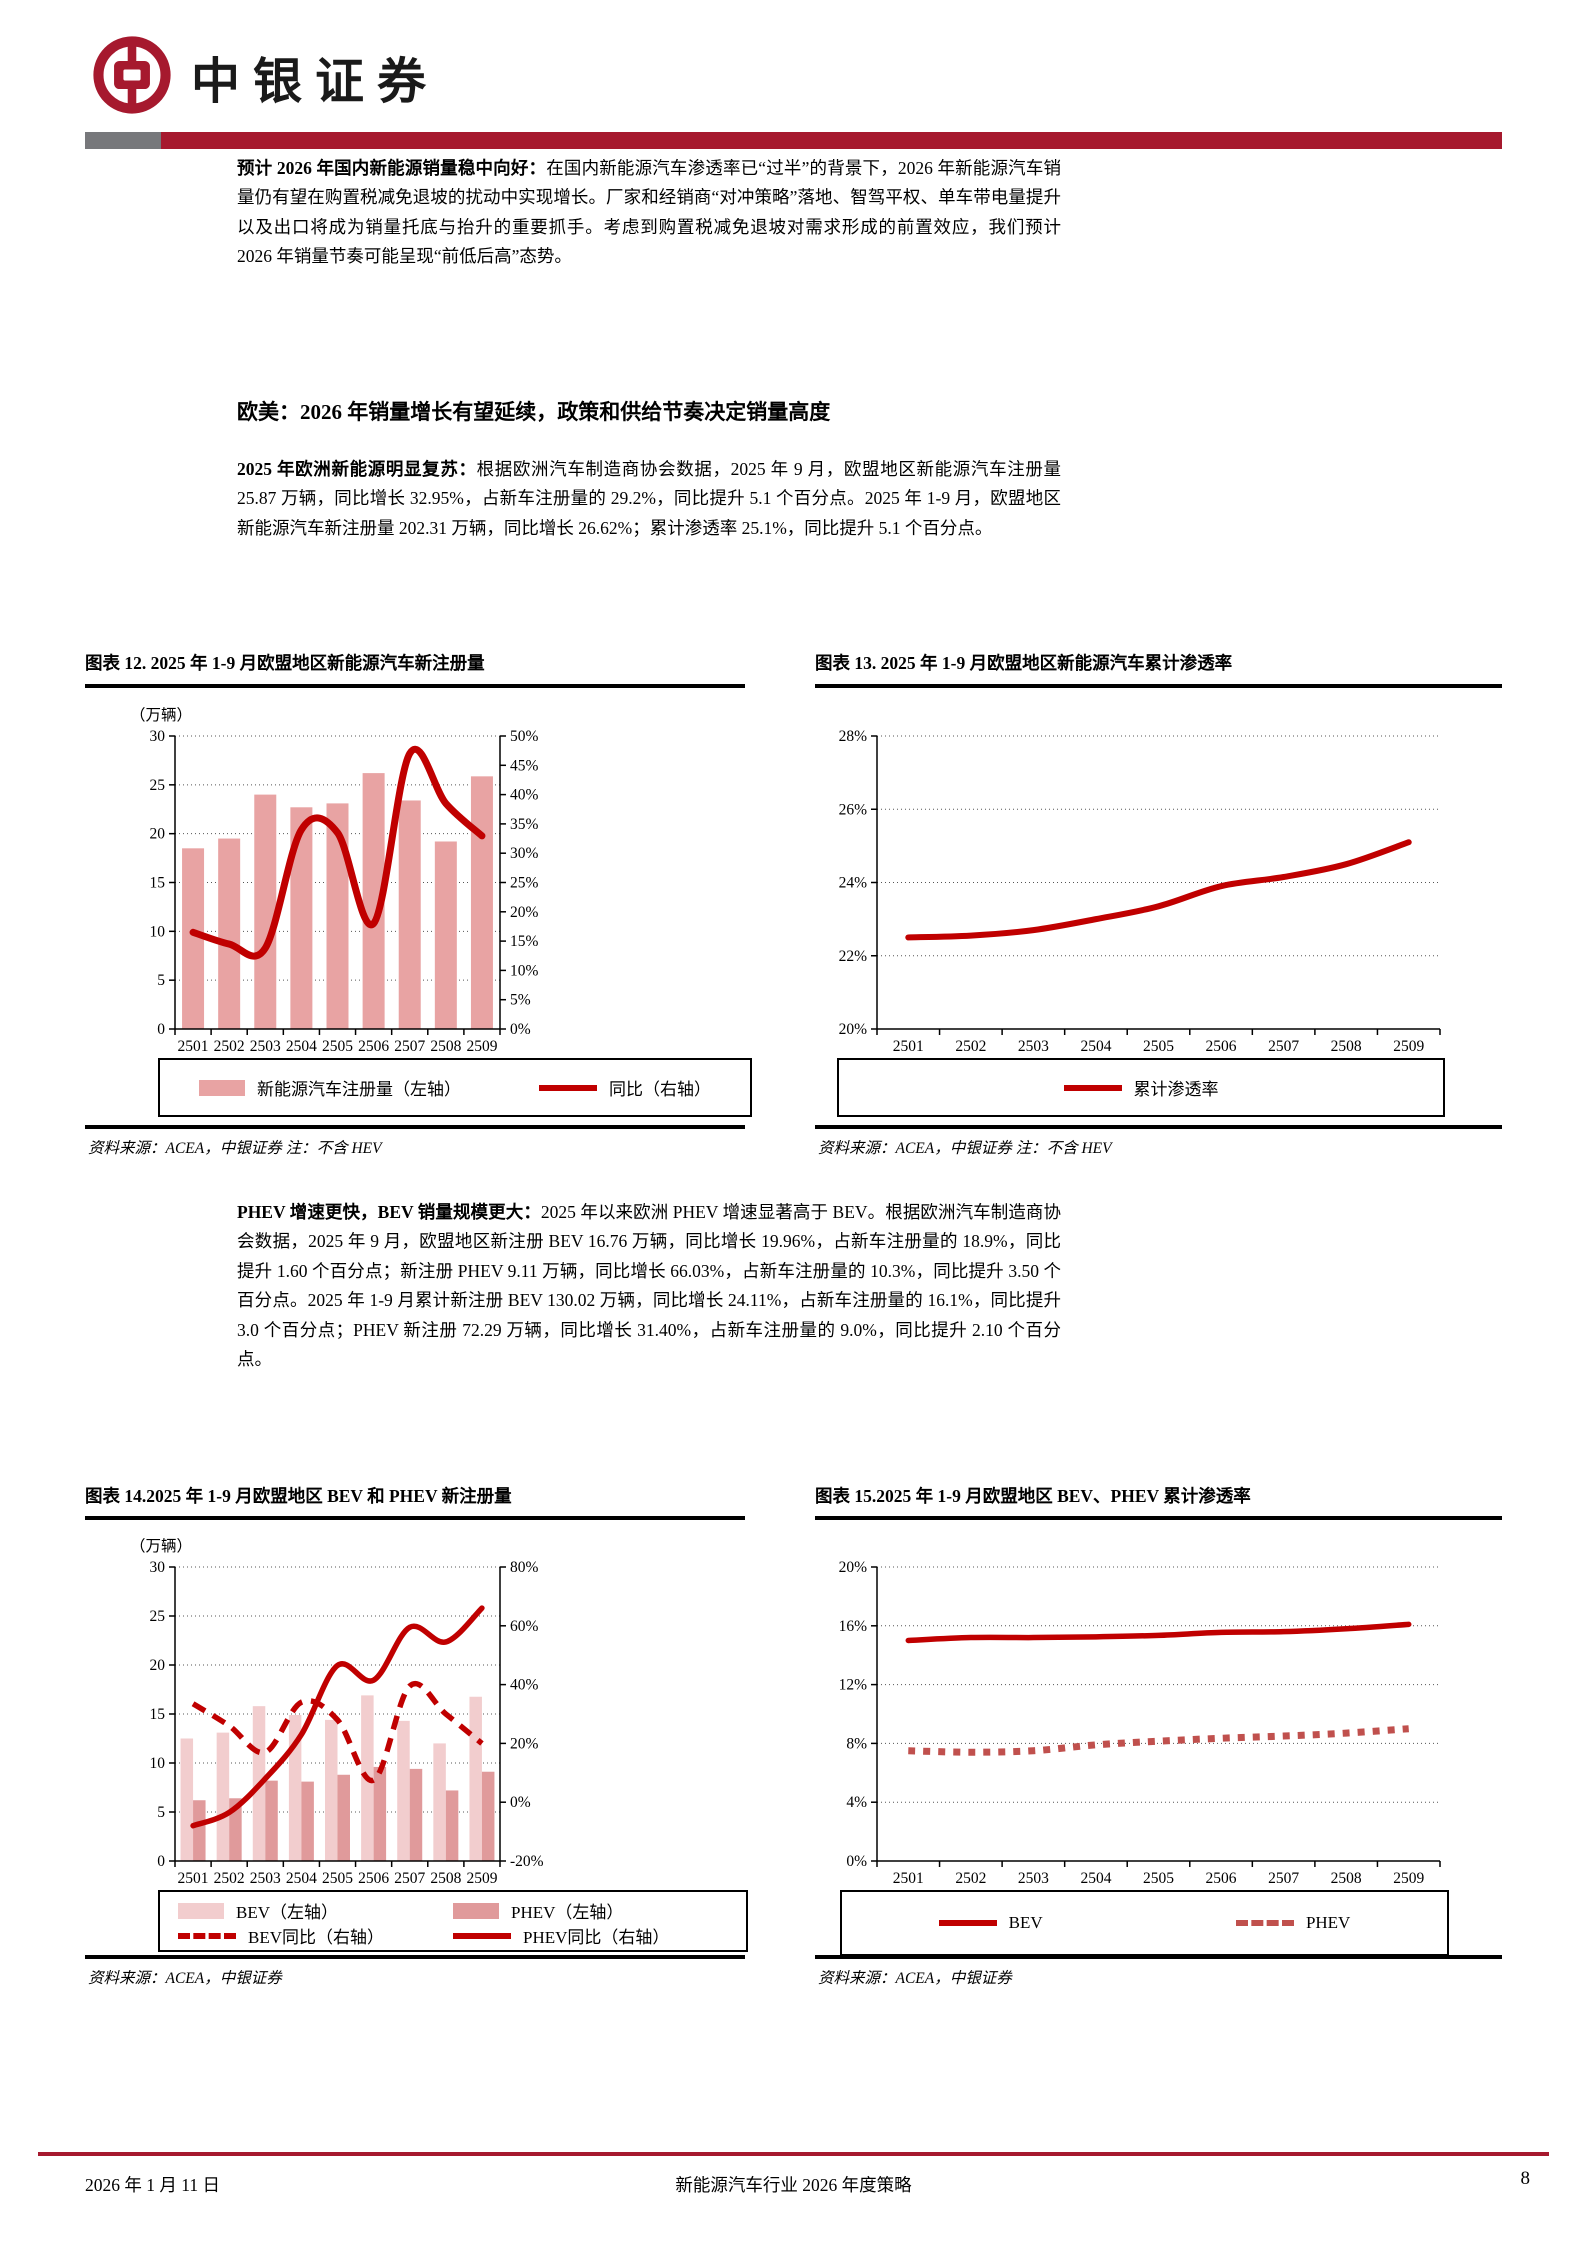  Describe the element at coordinates (1024, 663) in the screenshot. I see `fig13-title: 图表 13. 2025 年 1-9 月欧盟地区新能源汽车累计渗透率` at that location.